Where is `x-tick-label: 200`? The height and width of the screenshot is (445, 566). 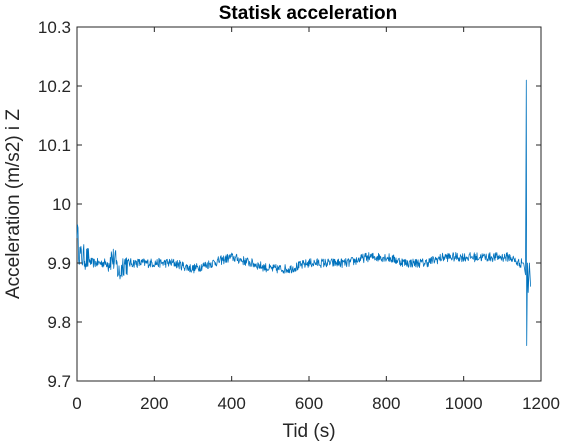 x-tick-label: 200 is located at coordinates (154, 403).